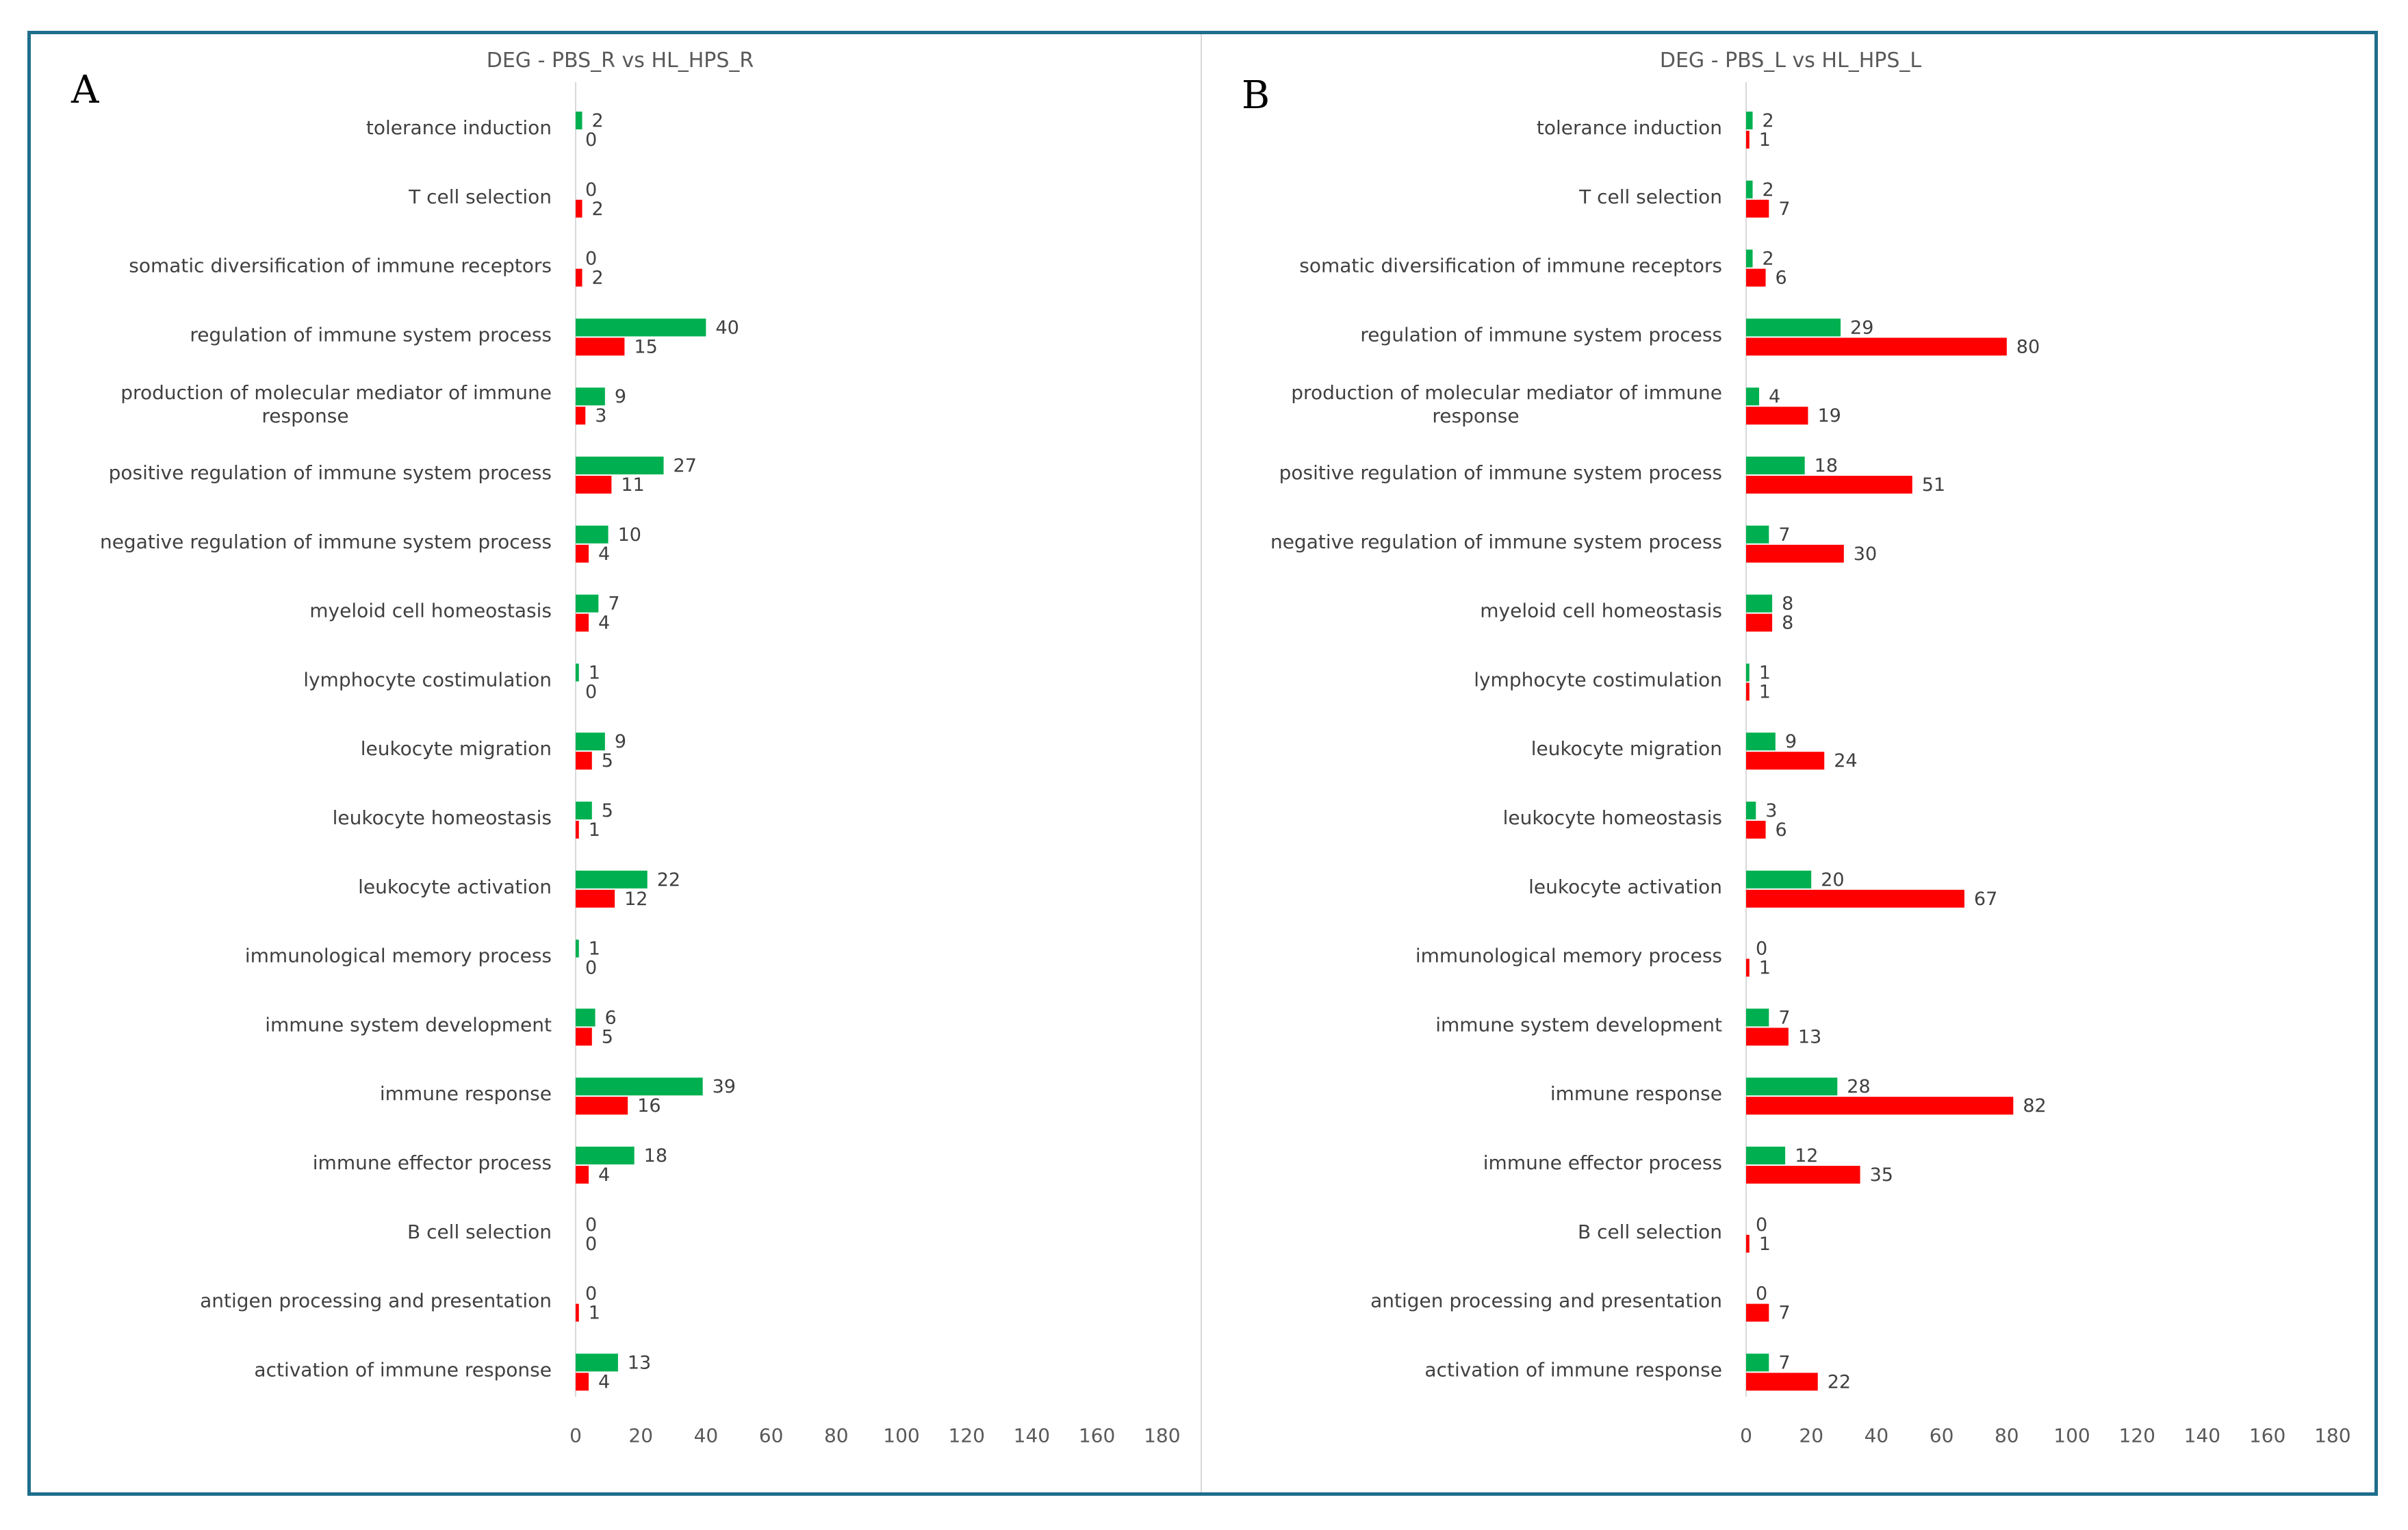 The image size is (2408, 1530). What do you see at coordinates (1846, 761) in the screenshot?
I see `value-label-up: 24` at bounding box center [1846, 761].